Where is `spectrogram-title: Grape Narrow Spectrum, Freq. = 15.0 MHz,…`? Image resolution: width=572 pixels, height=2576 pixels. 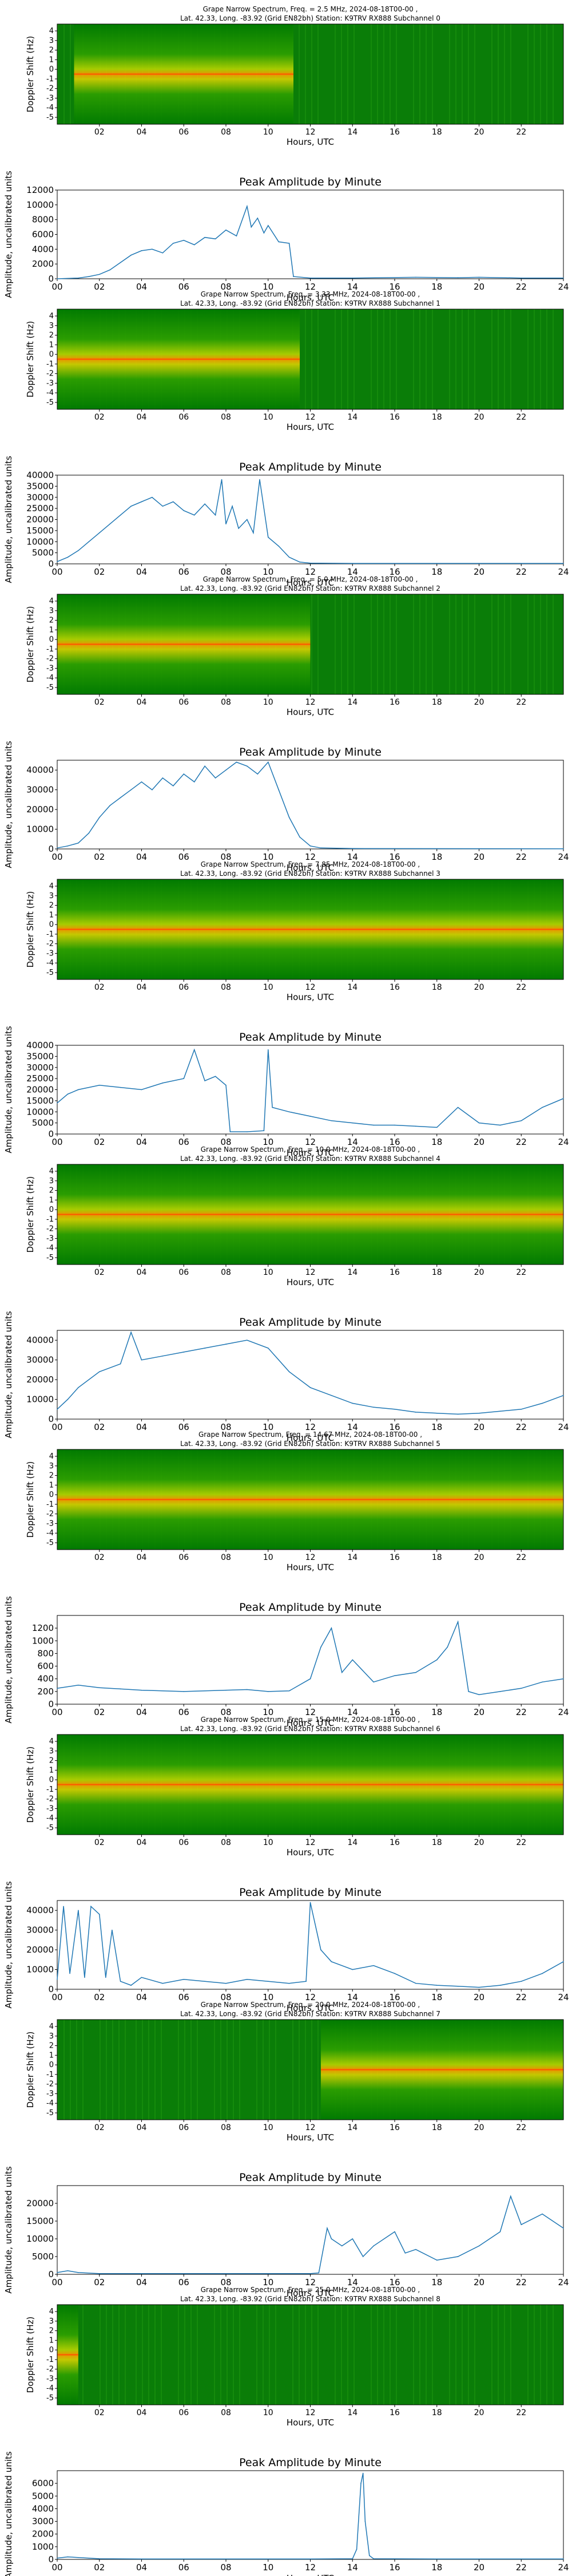 spectrogram-title: Grape Narrow Spectrum, Freq. = 15.0 MHz,… is located at coordinates (310, 1720).